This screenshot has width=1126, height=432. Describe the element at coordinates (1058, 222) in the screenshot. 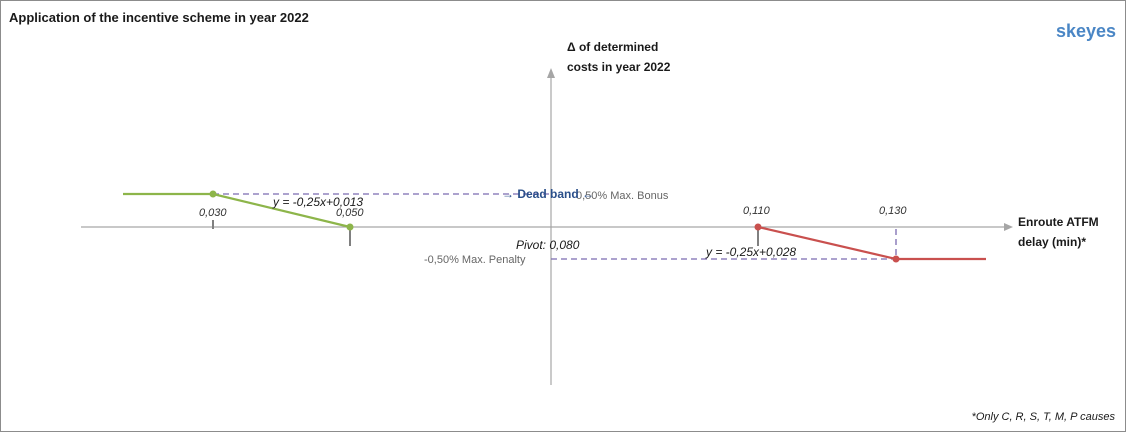

I see `x-axis-label-line1: Enroute ATFM` at that location.